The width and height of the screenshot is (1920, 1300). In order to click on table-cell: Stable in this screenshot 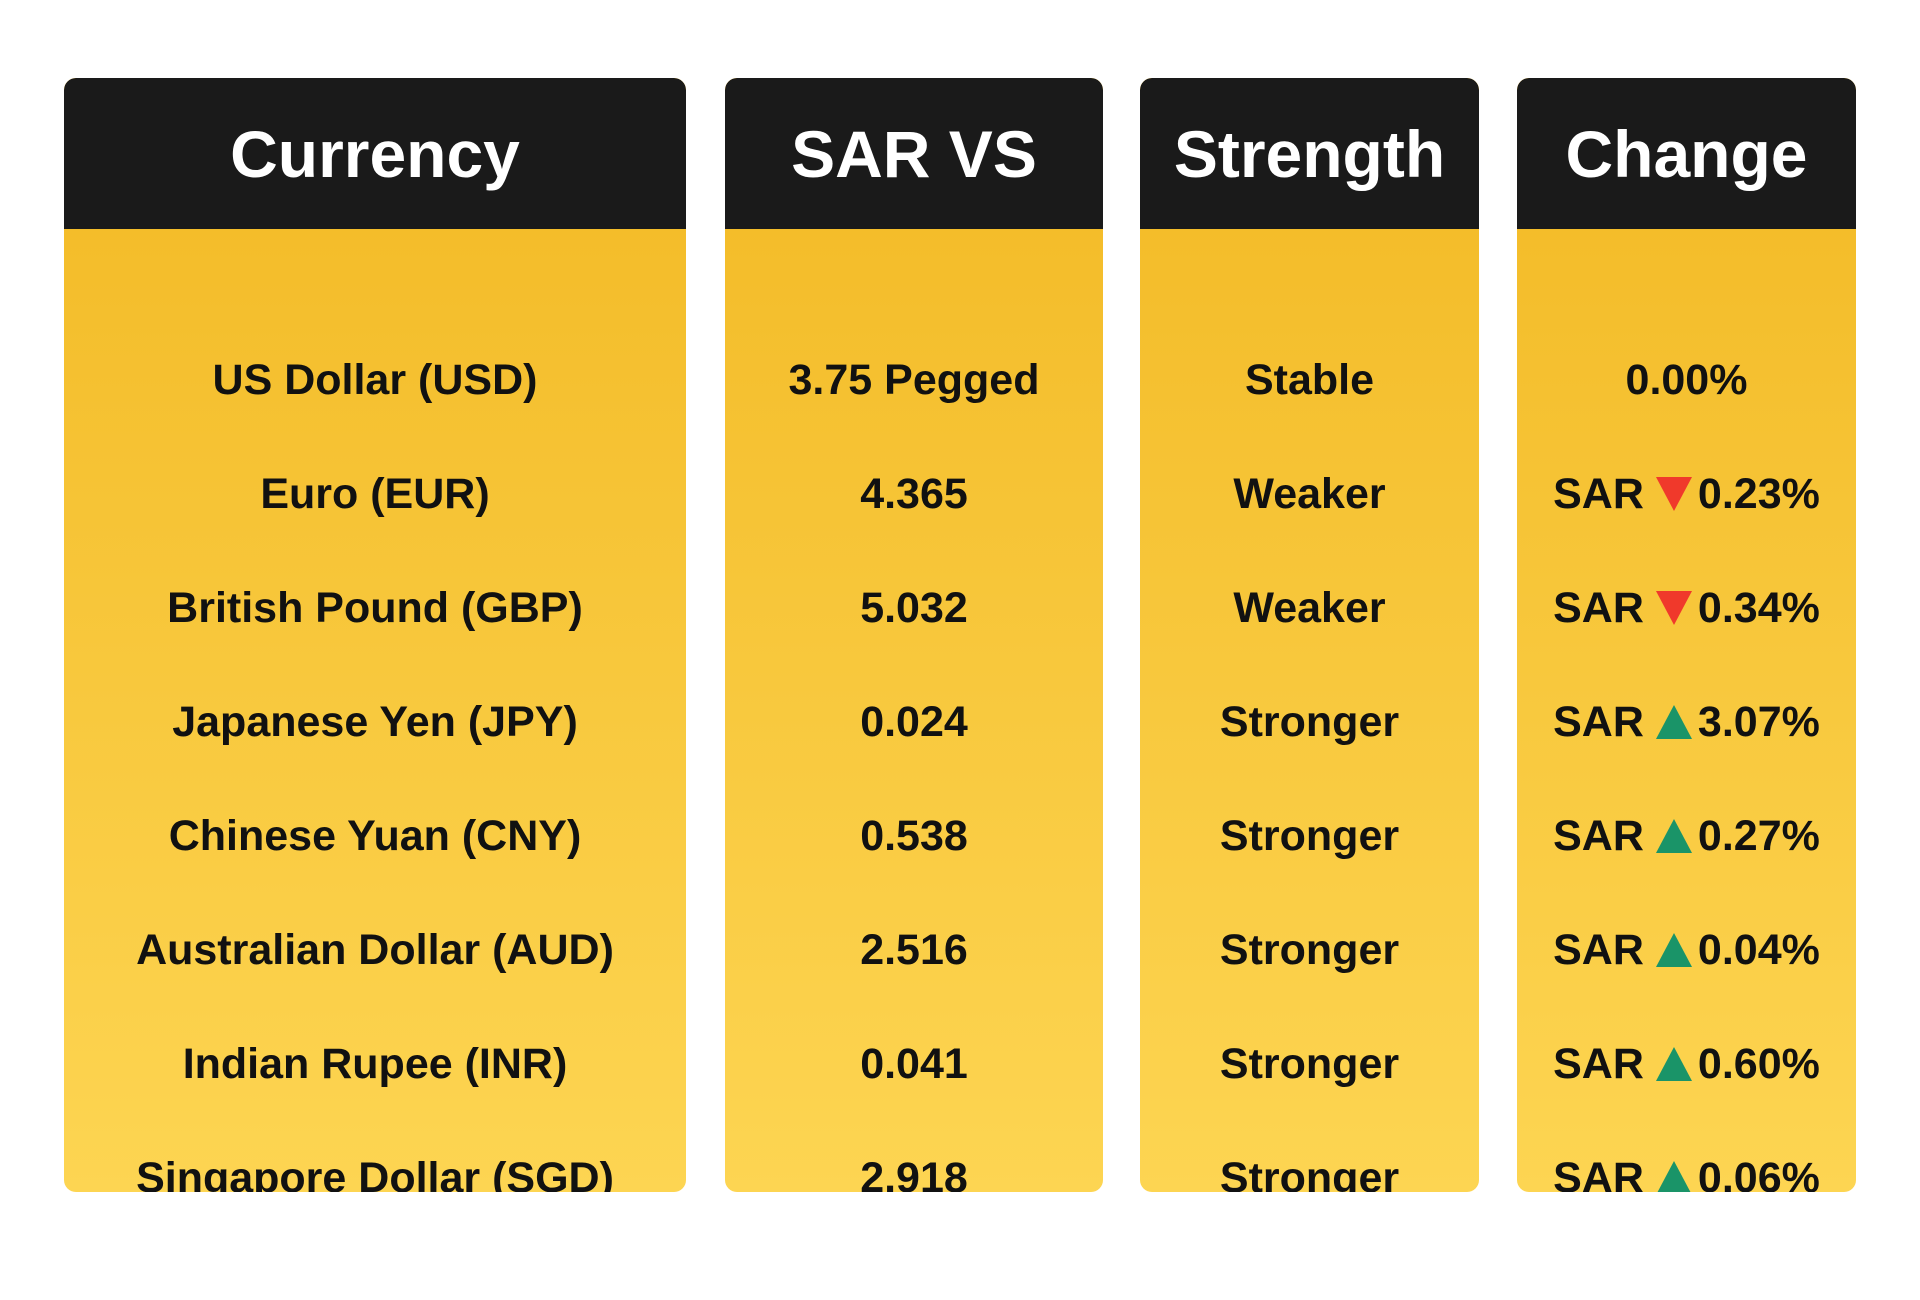, I will do `click(1309, 379)`.